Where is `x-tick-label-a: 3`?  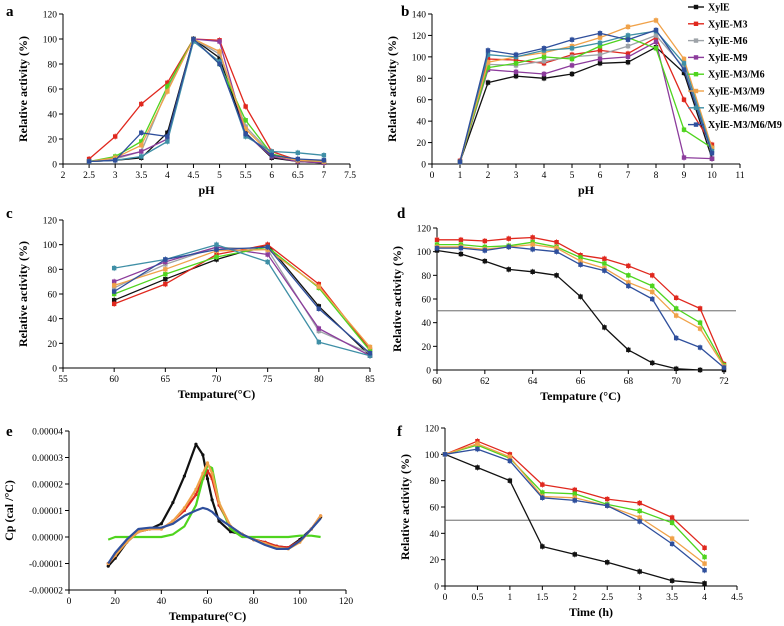
x-tick-label-a: 3 is located at coordinates (115, 176).